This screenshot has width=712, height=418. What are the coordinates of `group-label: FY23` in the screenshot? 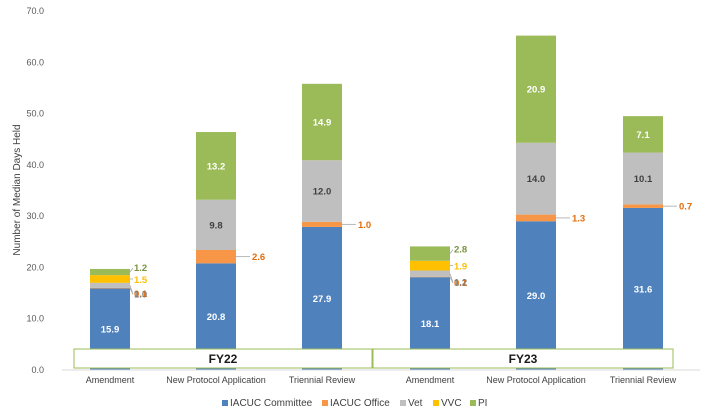 It's located at (523, 359).